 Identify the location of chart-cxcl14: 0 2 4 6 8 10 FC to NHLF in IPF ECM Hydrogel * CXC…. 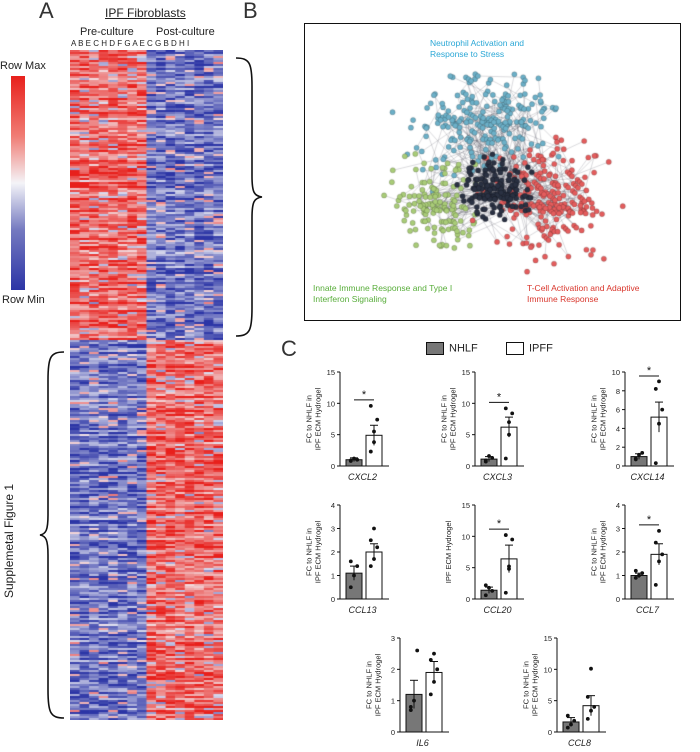
(632, 423).